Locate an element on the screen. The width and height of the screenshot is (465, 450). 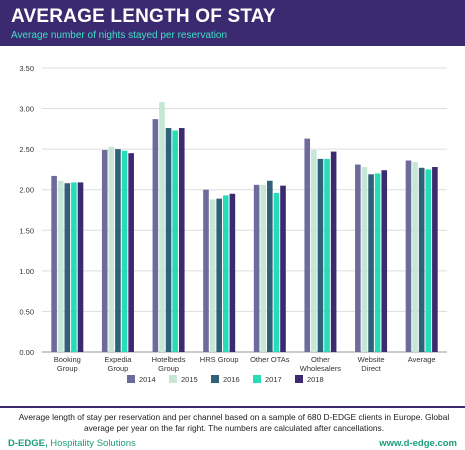
x-tick-label: Booking is located at coordinates (67, 359).